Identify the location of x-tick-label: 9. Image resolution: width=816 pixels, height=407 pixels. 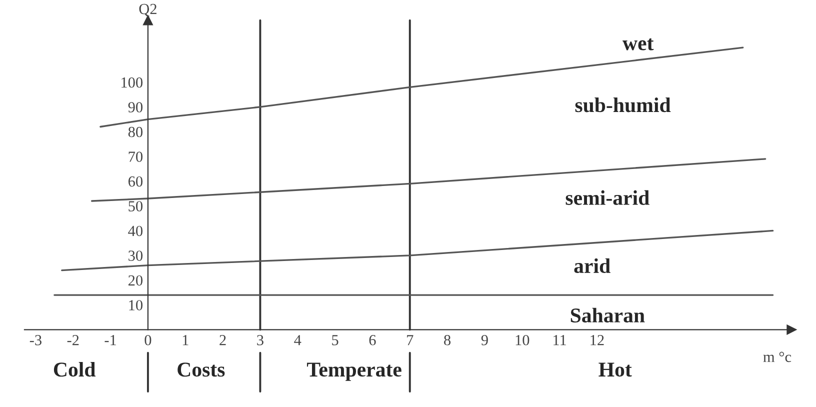
(484, 340).